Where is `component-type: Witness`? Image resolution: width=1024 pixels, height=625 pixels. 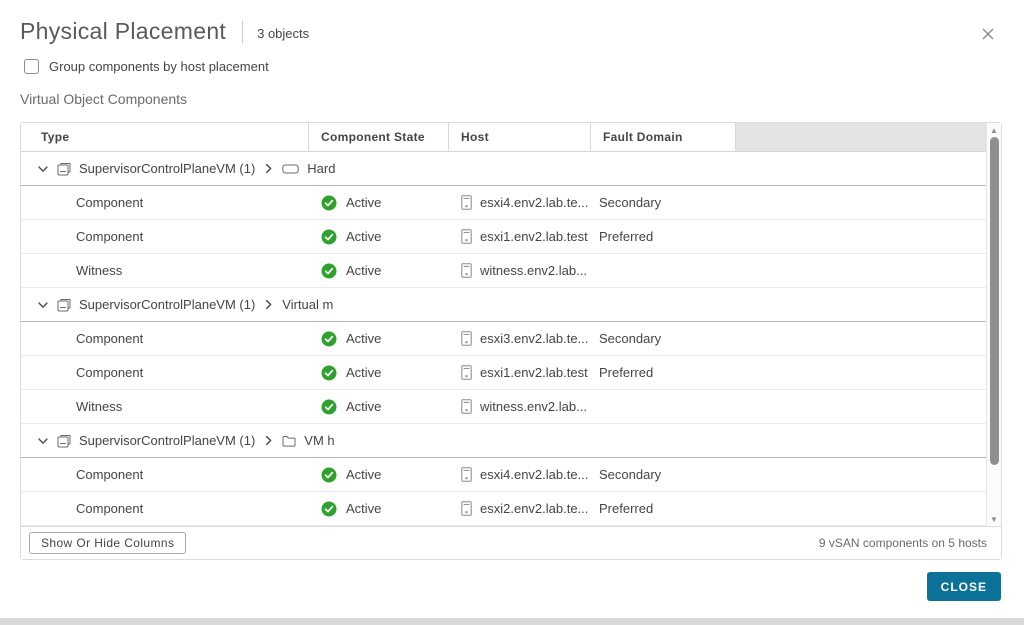
component-type: Witness is located at coordinates (99, 406).